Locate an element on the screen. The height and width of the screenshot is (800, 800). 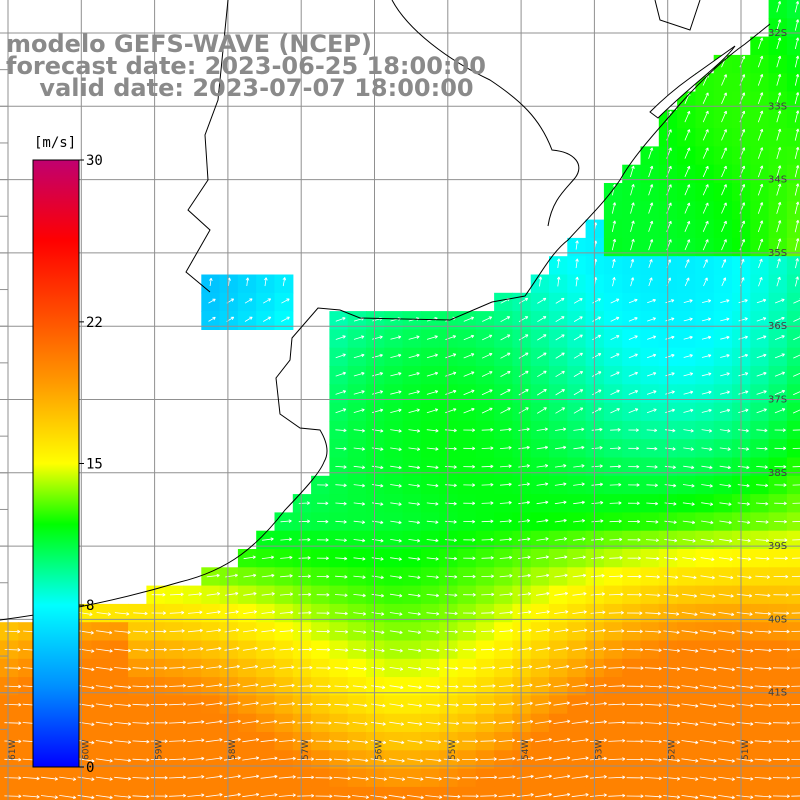
border-uruguay-brazil is located at coordinates (485, 113).